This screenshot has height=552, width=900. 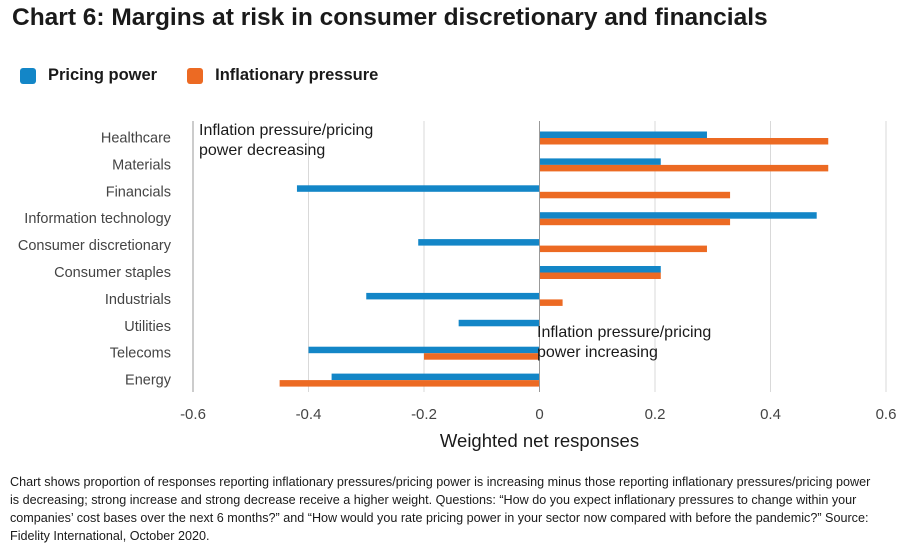 I want to click on category-label-utilities: Utilities, so click(x=147, y=327).